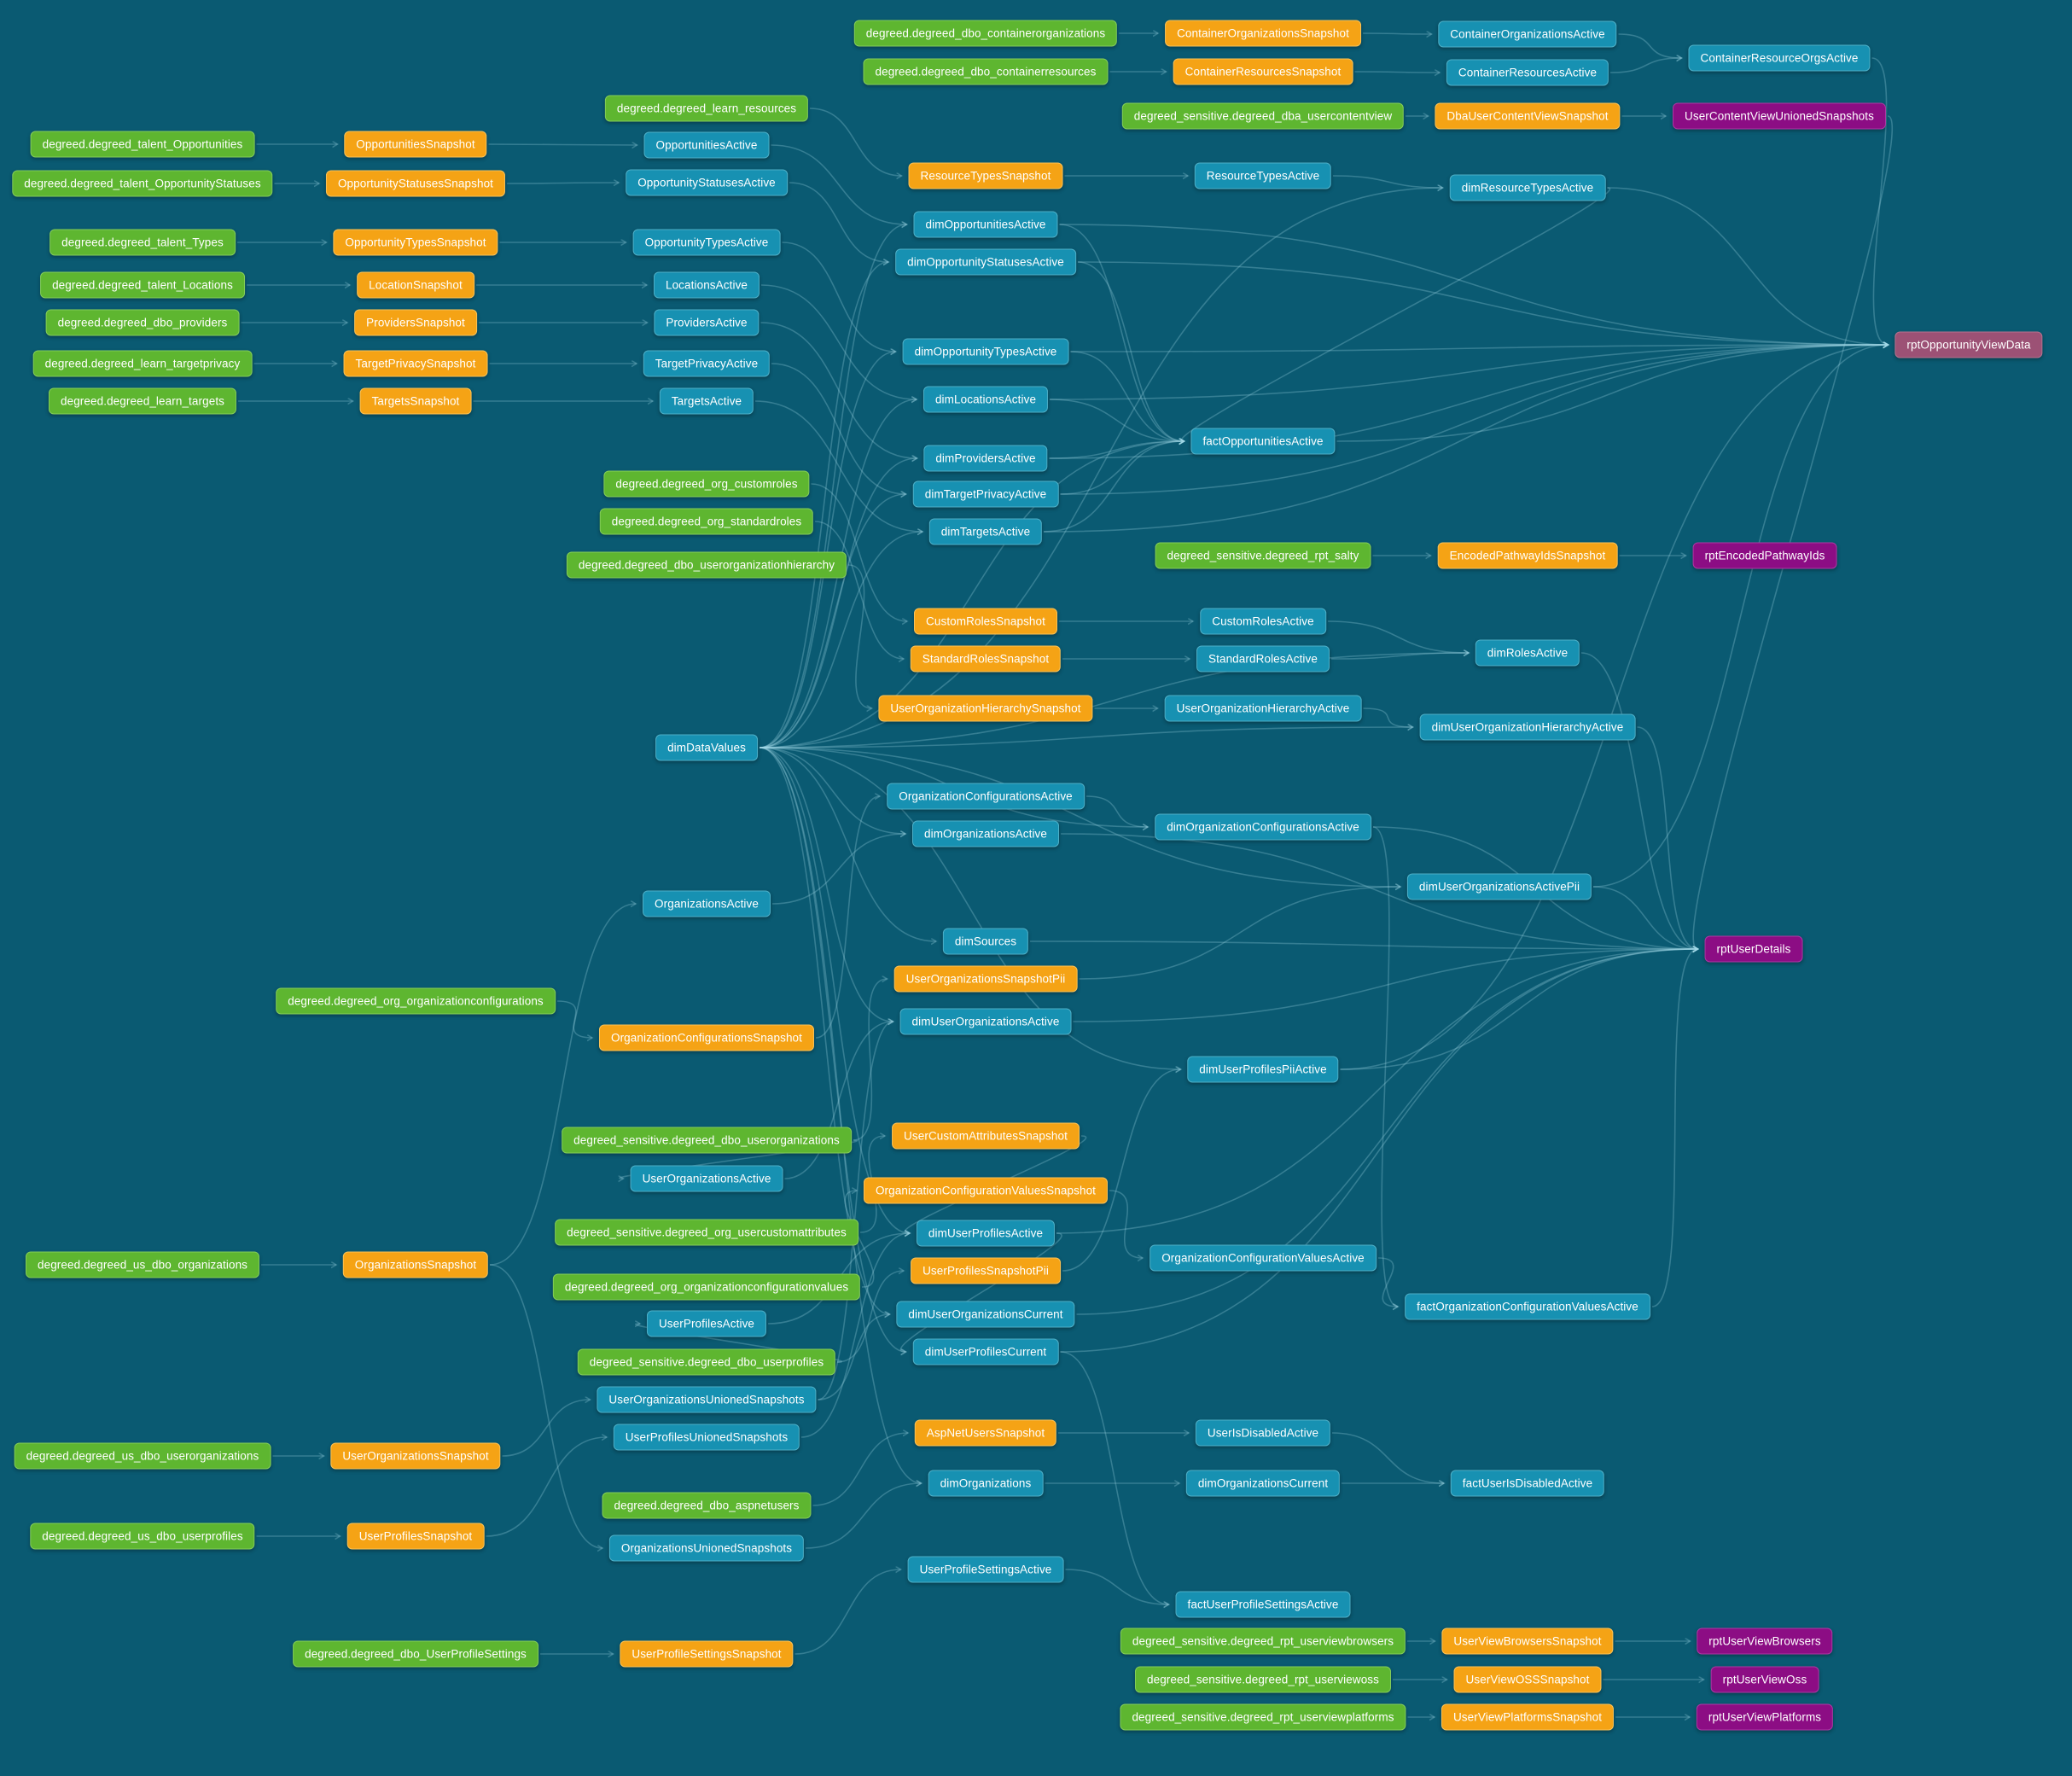  I want to click on node-src_targets: degreed.degreed_learn_targets, so click(142, 401).